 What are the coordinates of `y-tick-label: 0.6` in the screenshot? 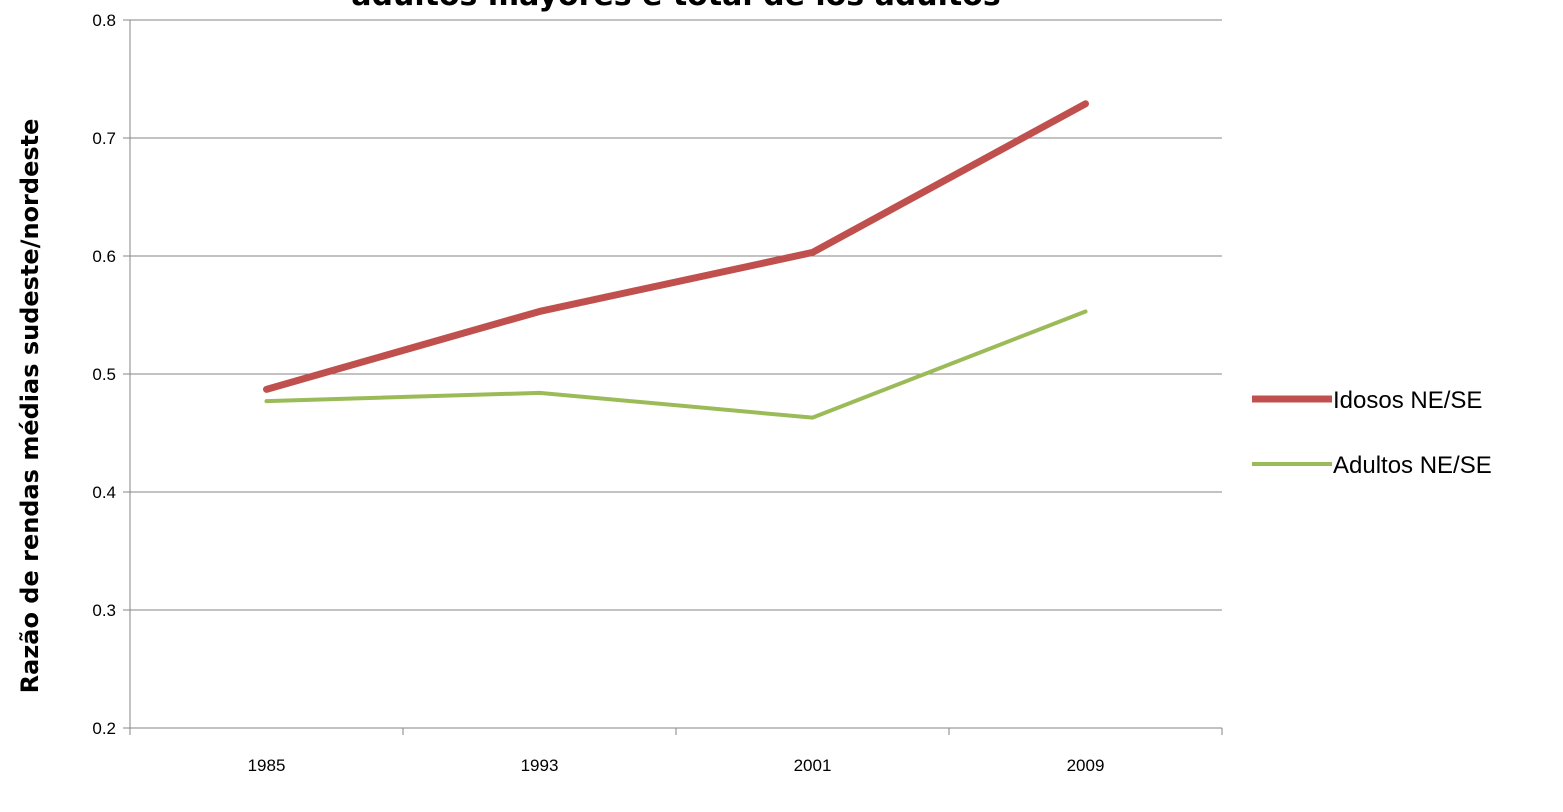 It's located at (104, 256).